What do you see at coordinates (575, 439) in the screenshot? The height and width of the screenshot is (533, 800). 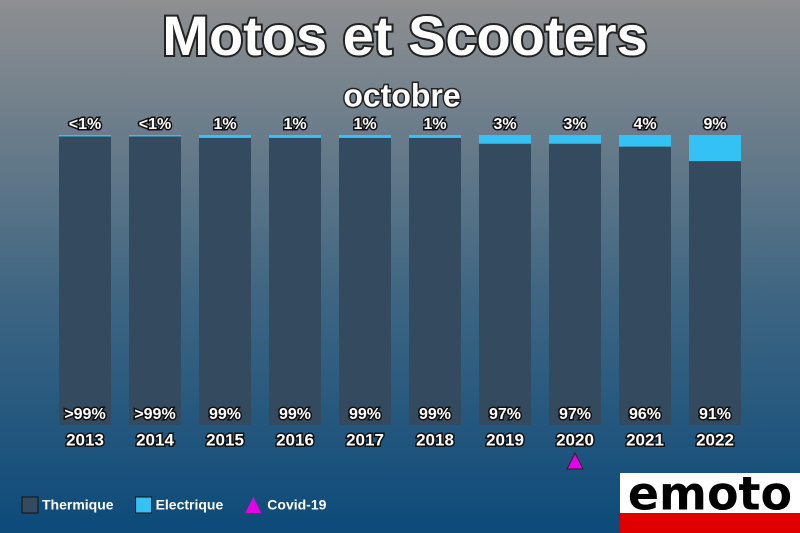 I see `x-tick-label: 2020` at bounding box center [575, 439].